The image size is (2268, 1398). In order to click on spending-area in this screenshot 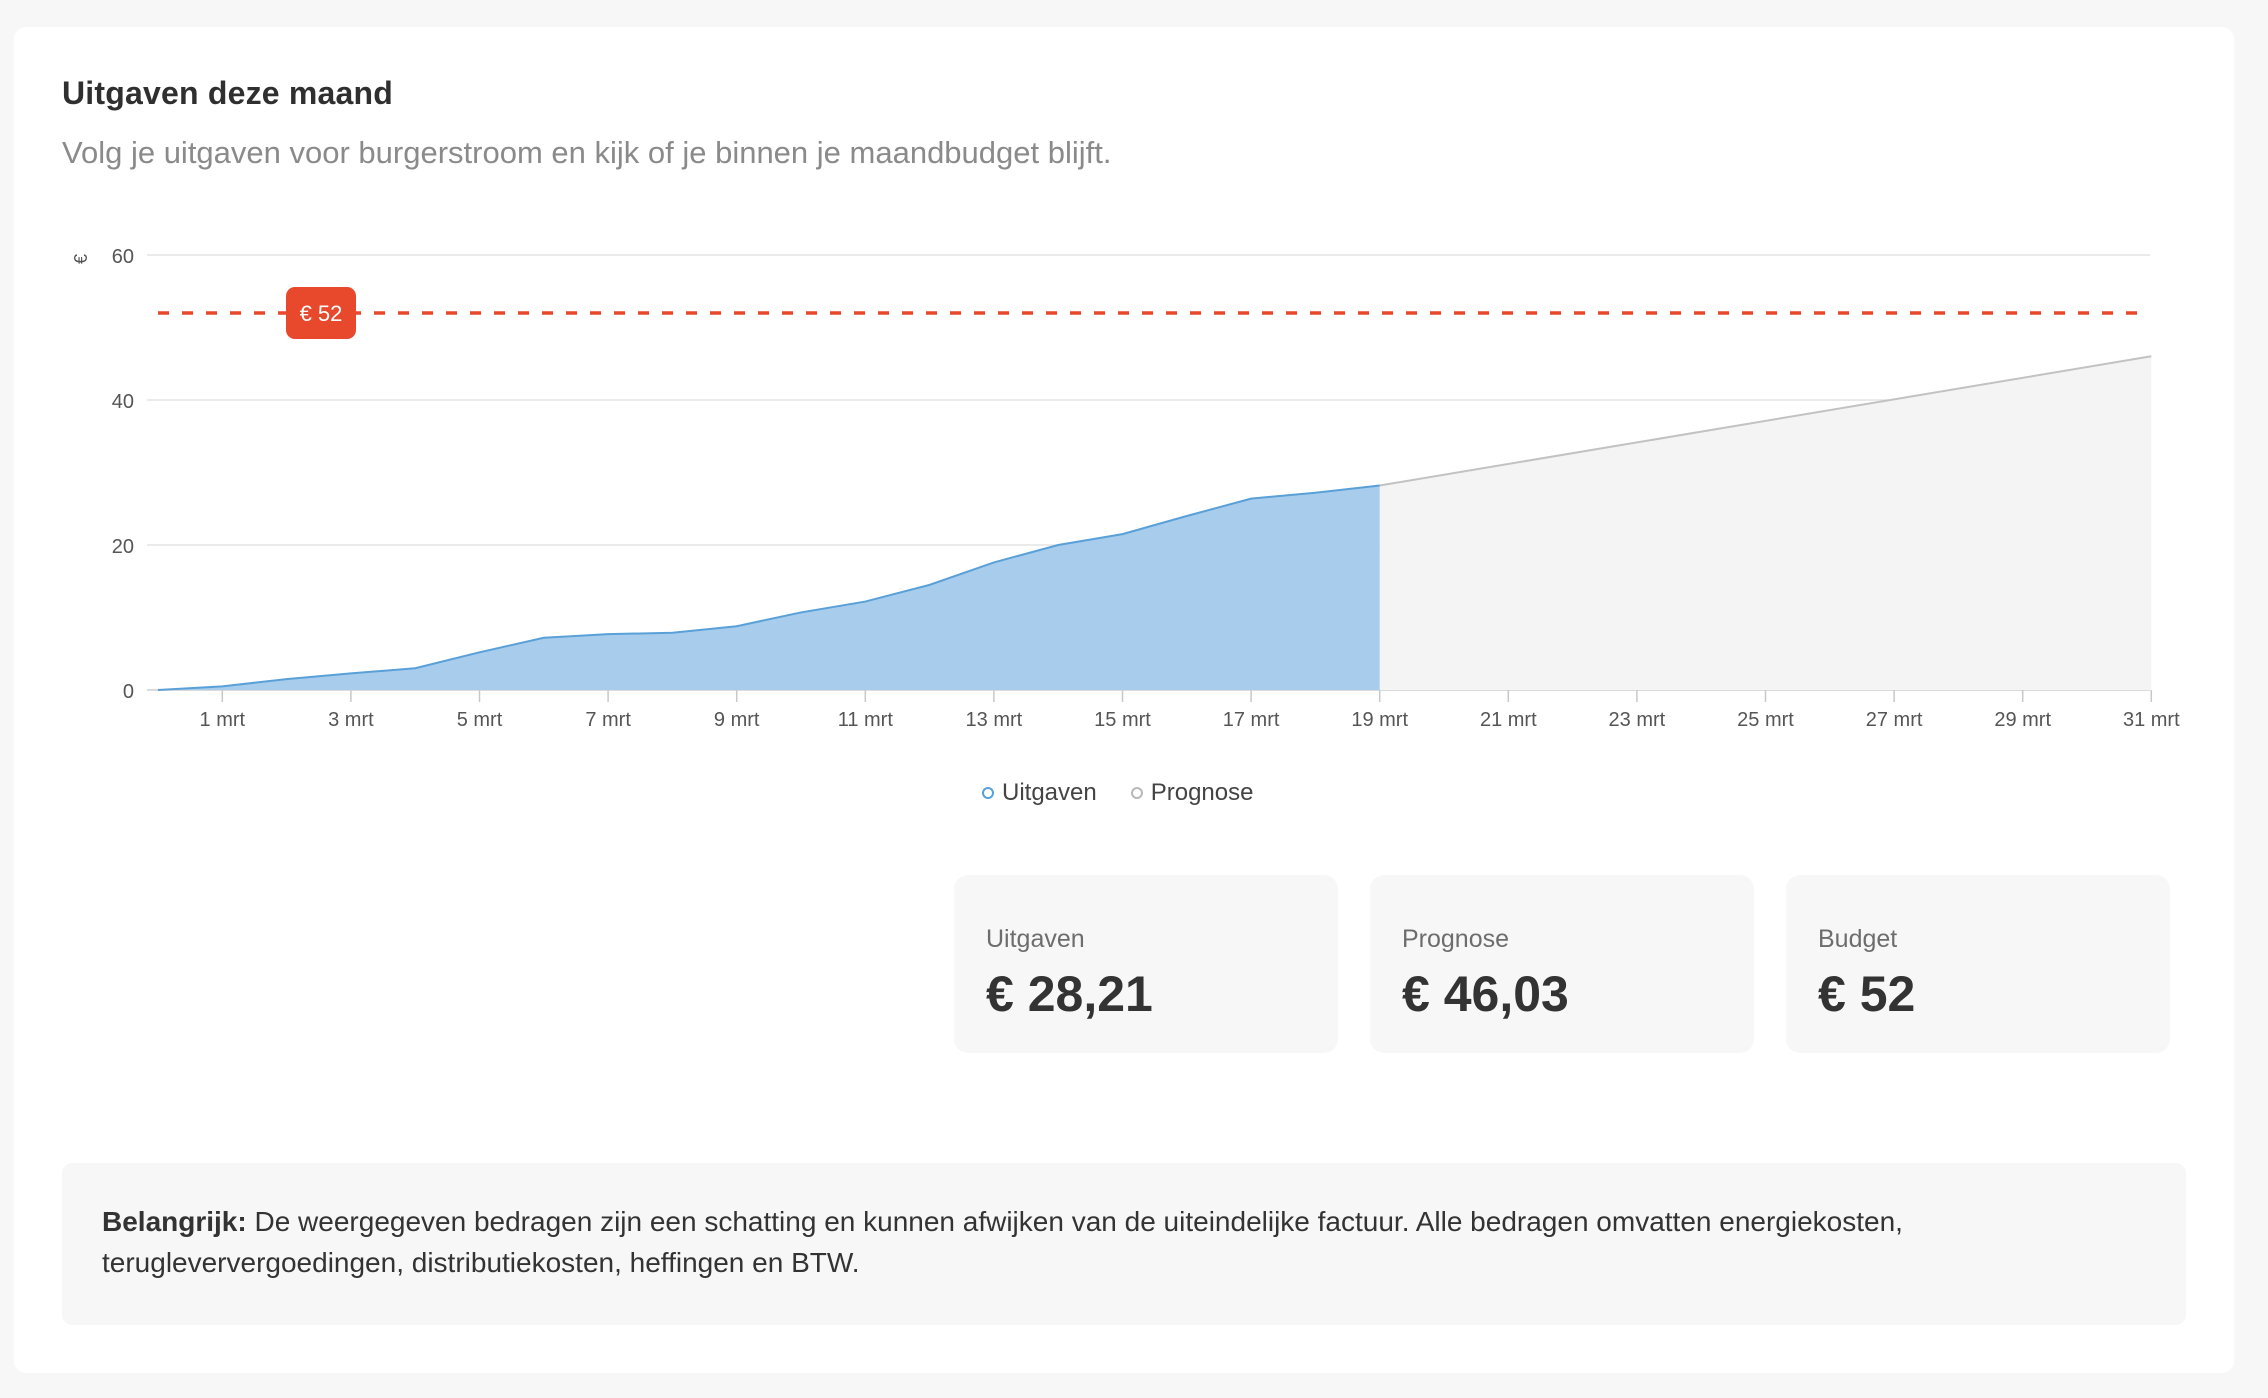, I will do `click(769, 587)`.